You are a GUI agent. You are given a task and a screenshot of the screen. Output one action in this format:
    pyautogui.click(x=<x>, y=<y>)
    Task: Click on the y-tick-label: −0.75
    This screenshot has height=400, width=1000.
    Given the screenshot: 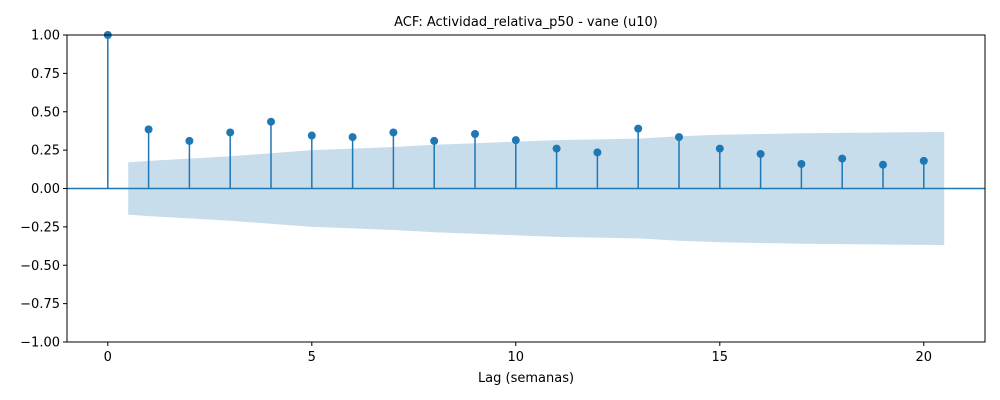 What is the action you would take?
    pyautogui.click(x=40, y=304)
    